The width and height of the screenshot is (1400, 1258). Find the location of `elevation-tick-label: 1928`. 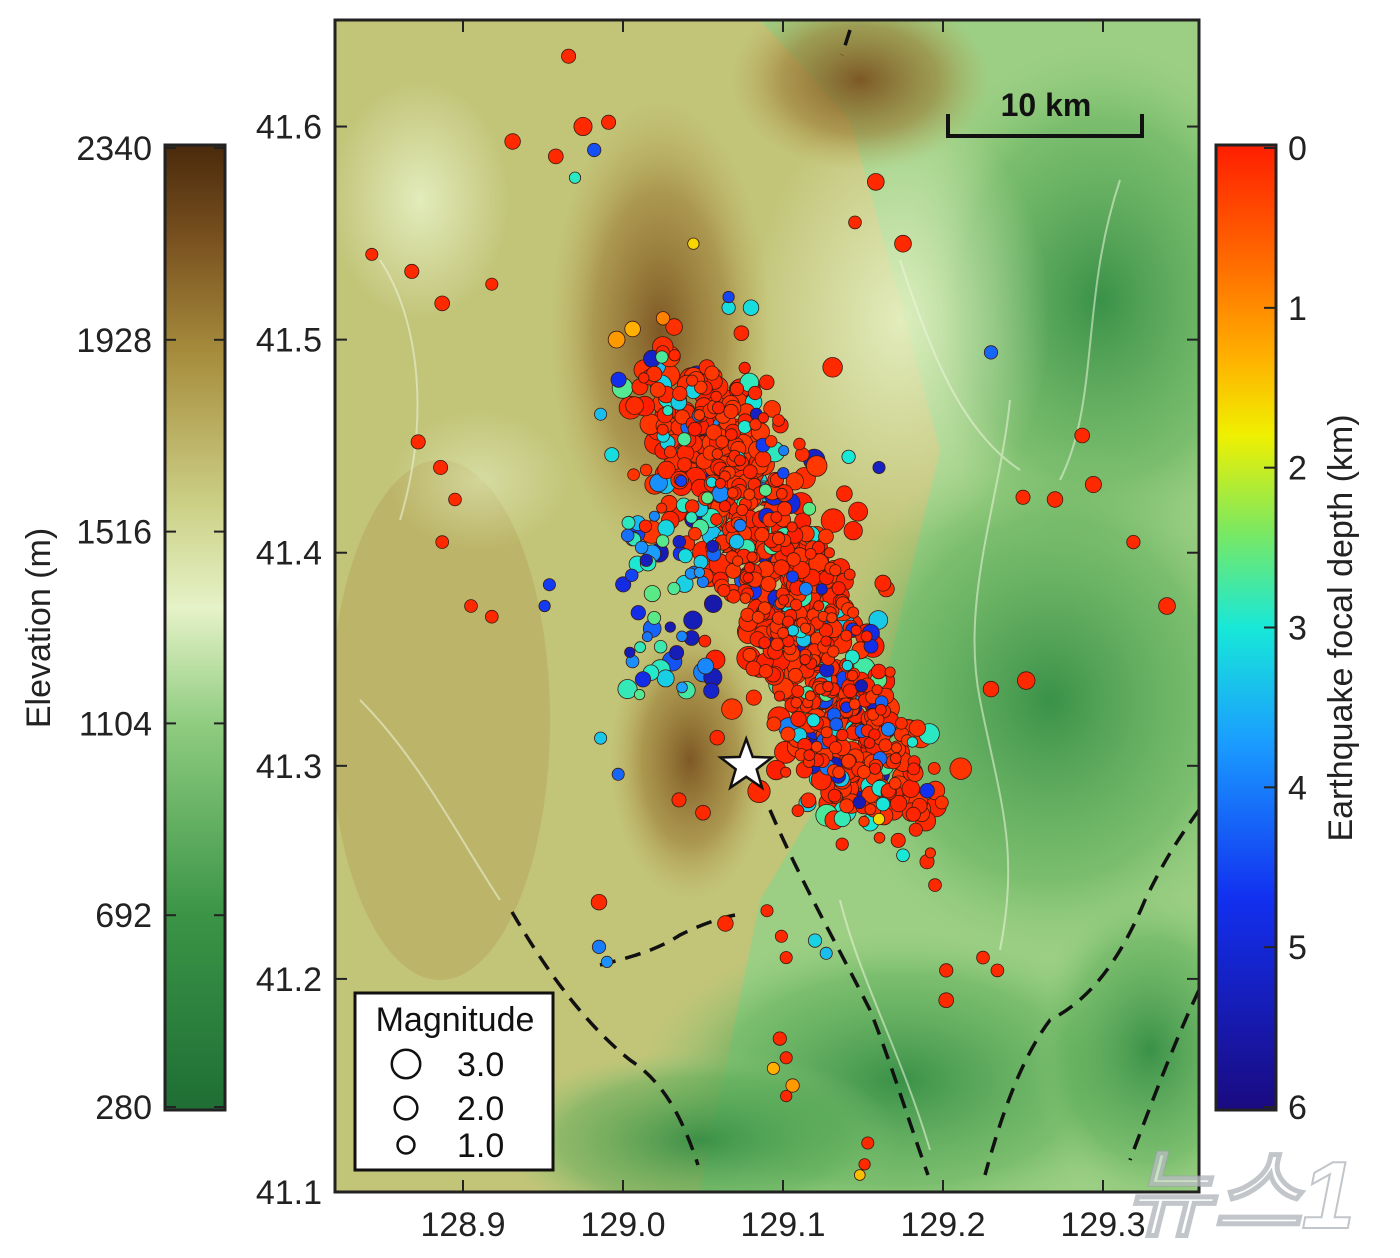

elevation-tick-label: 1928 is located at coordinates (114, 341).